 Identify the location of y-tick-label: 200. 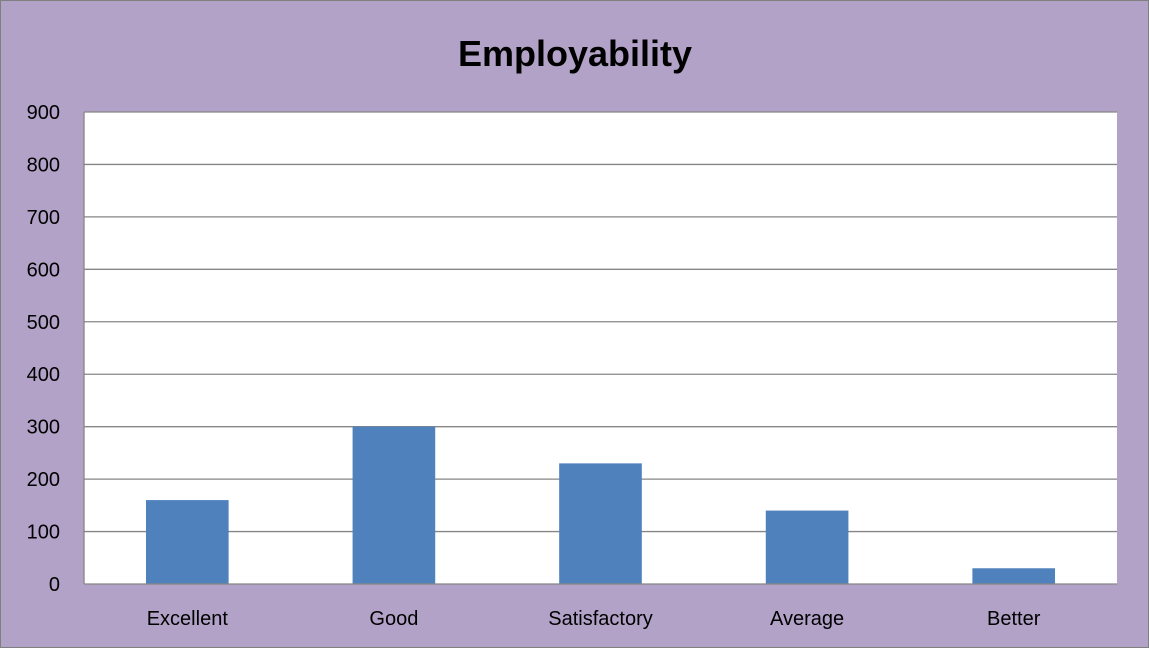
(43, 480).